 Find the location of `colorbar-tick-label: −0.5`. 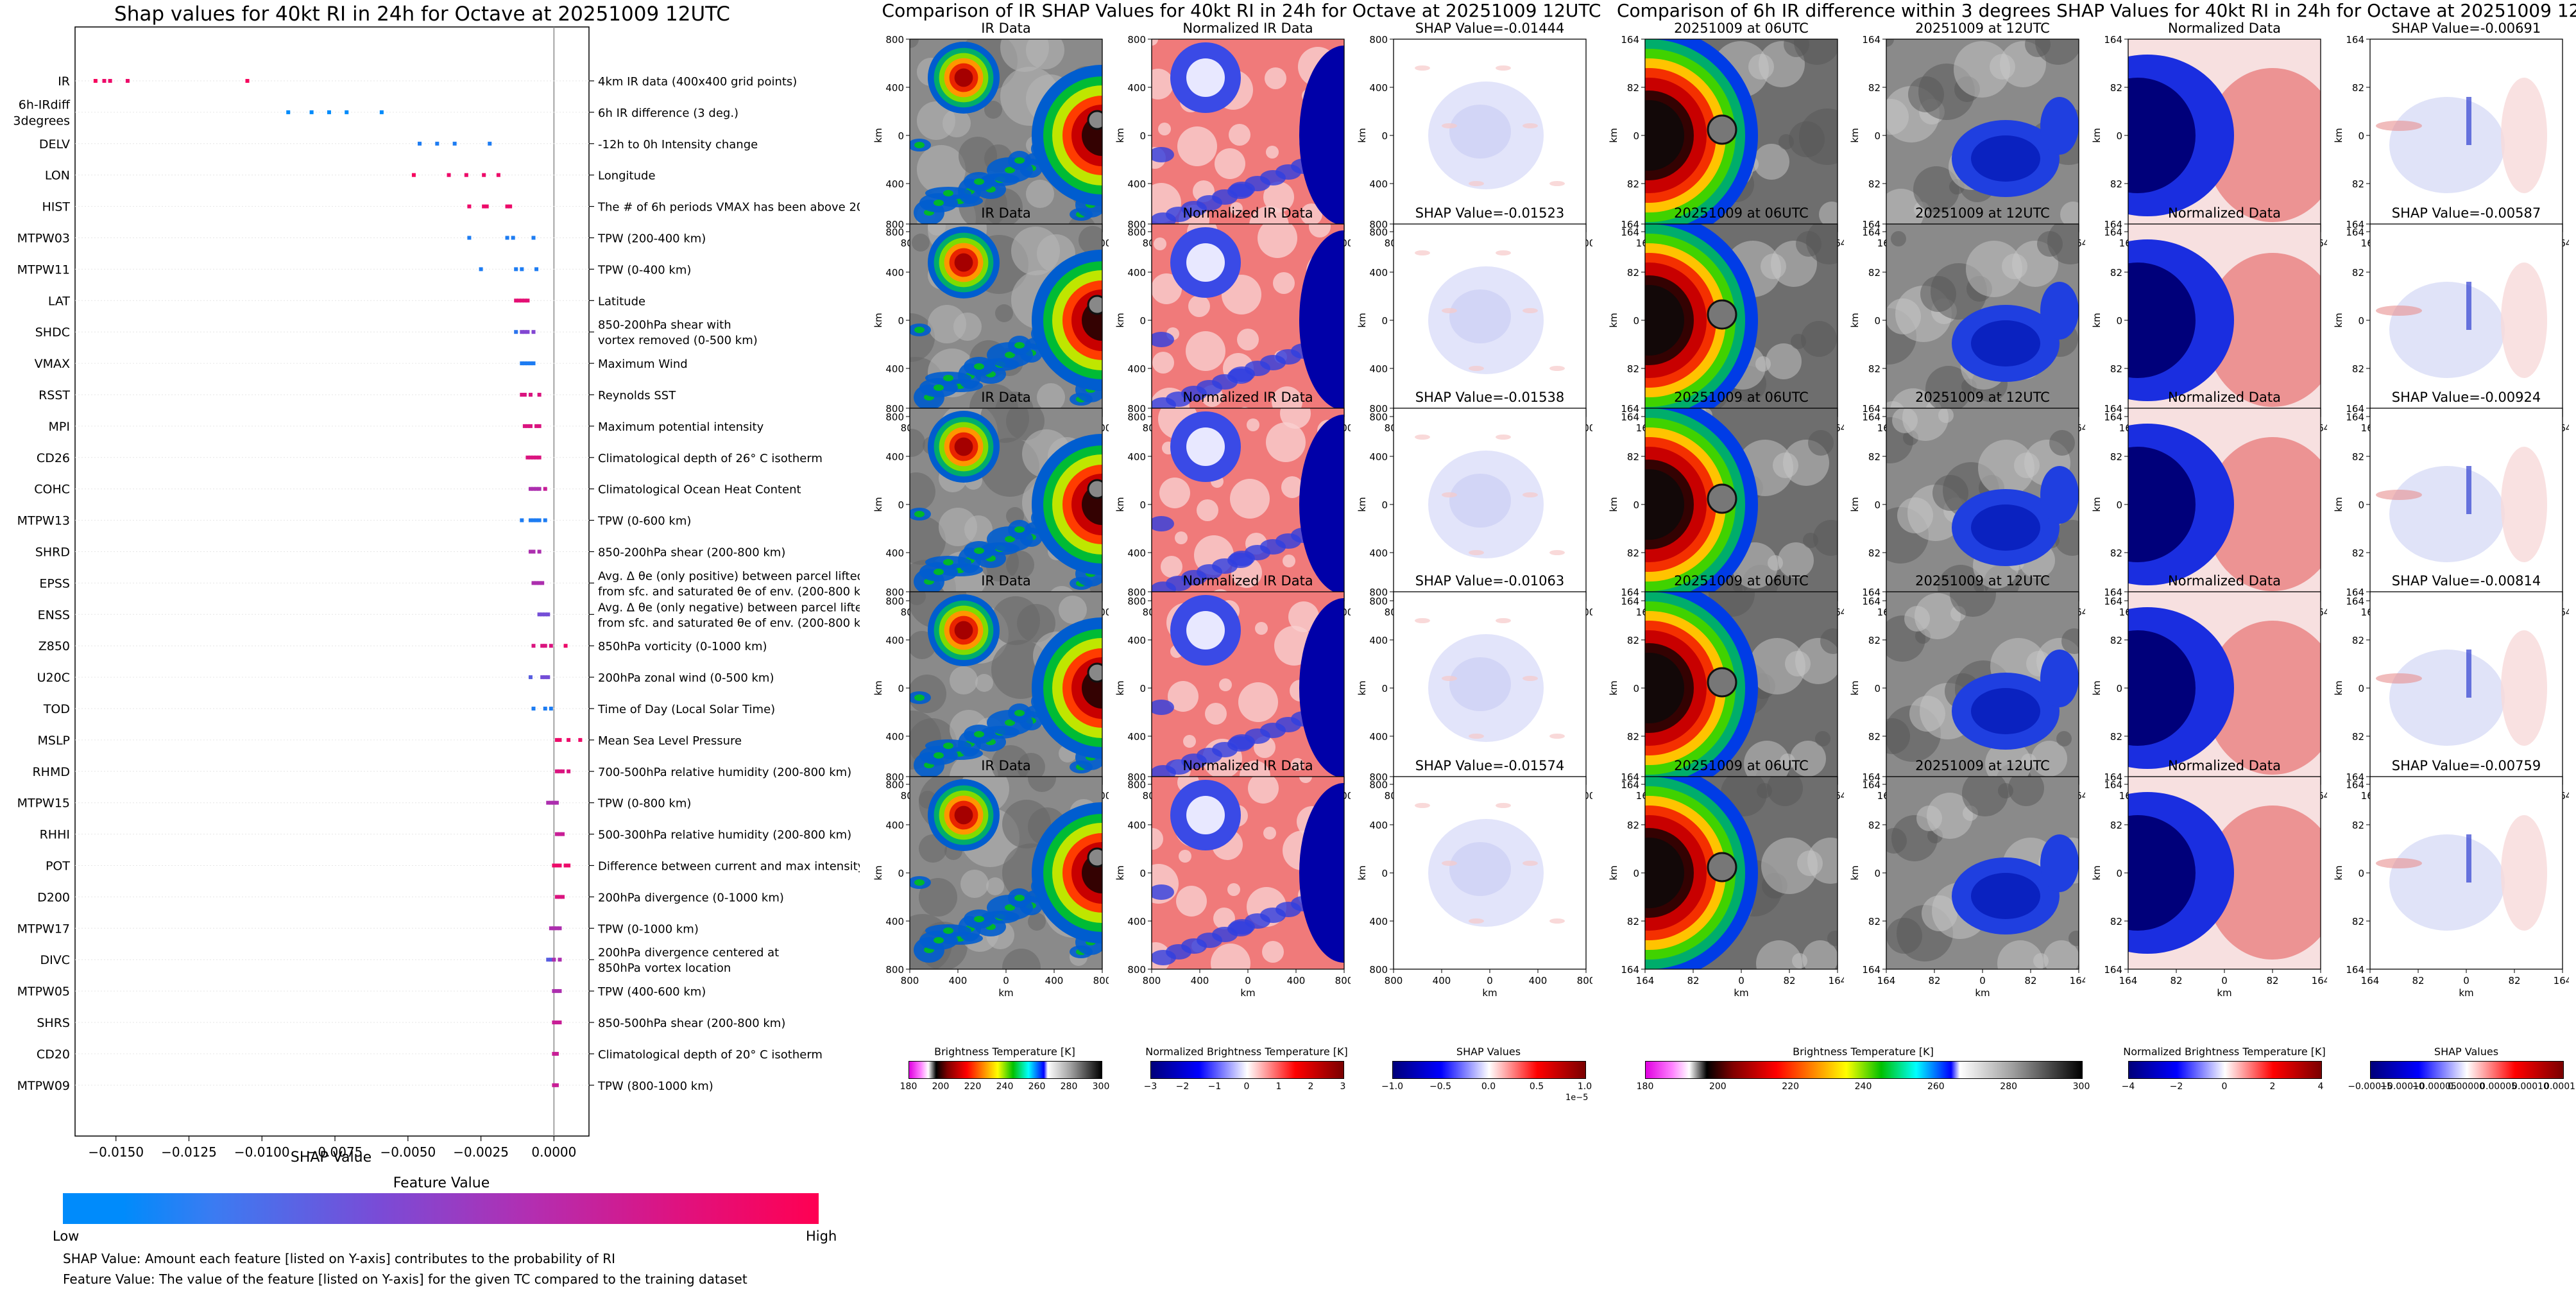

colorbar-tick-label: −0.5 is located at coordinates (1440, 1086).